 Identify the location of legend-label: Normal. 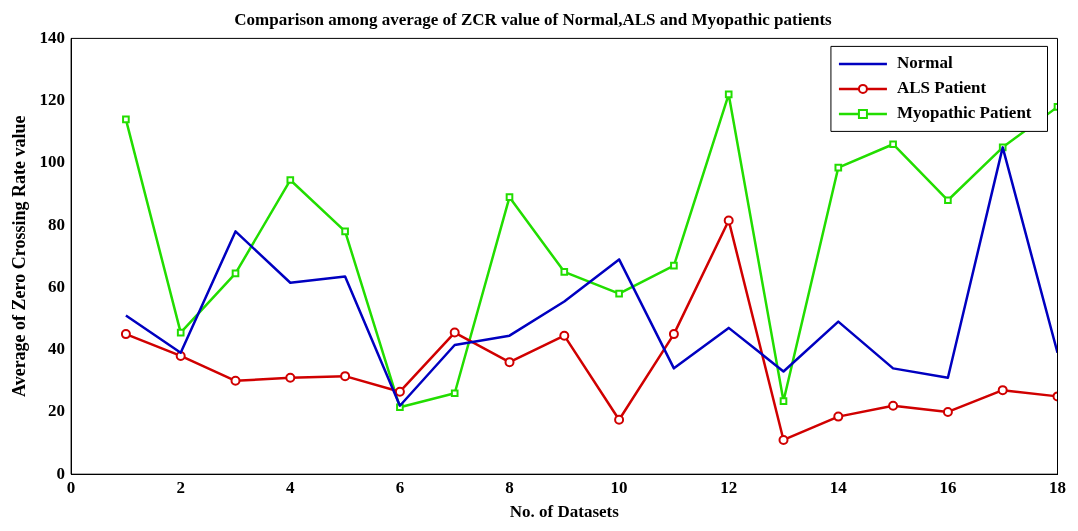
(924, 63).